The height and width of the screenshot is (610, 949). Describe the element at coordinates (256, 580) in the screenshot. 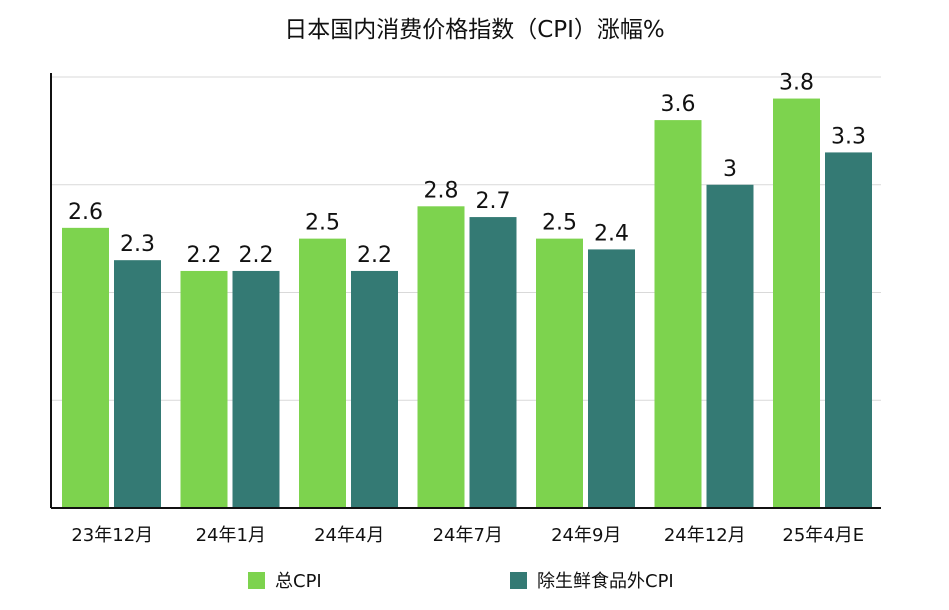

I see `legend-swatch-total-cpi` at that location.